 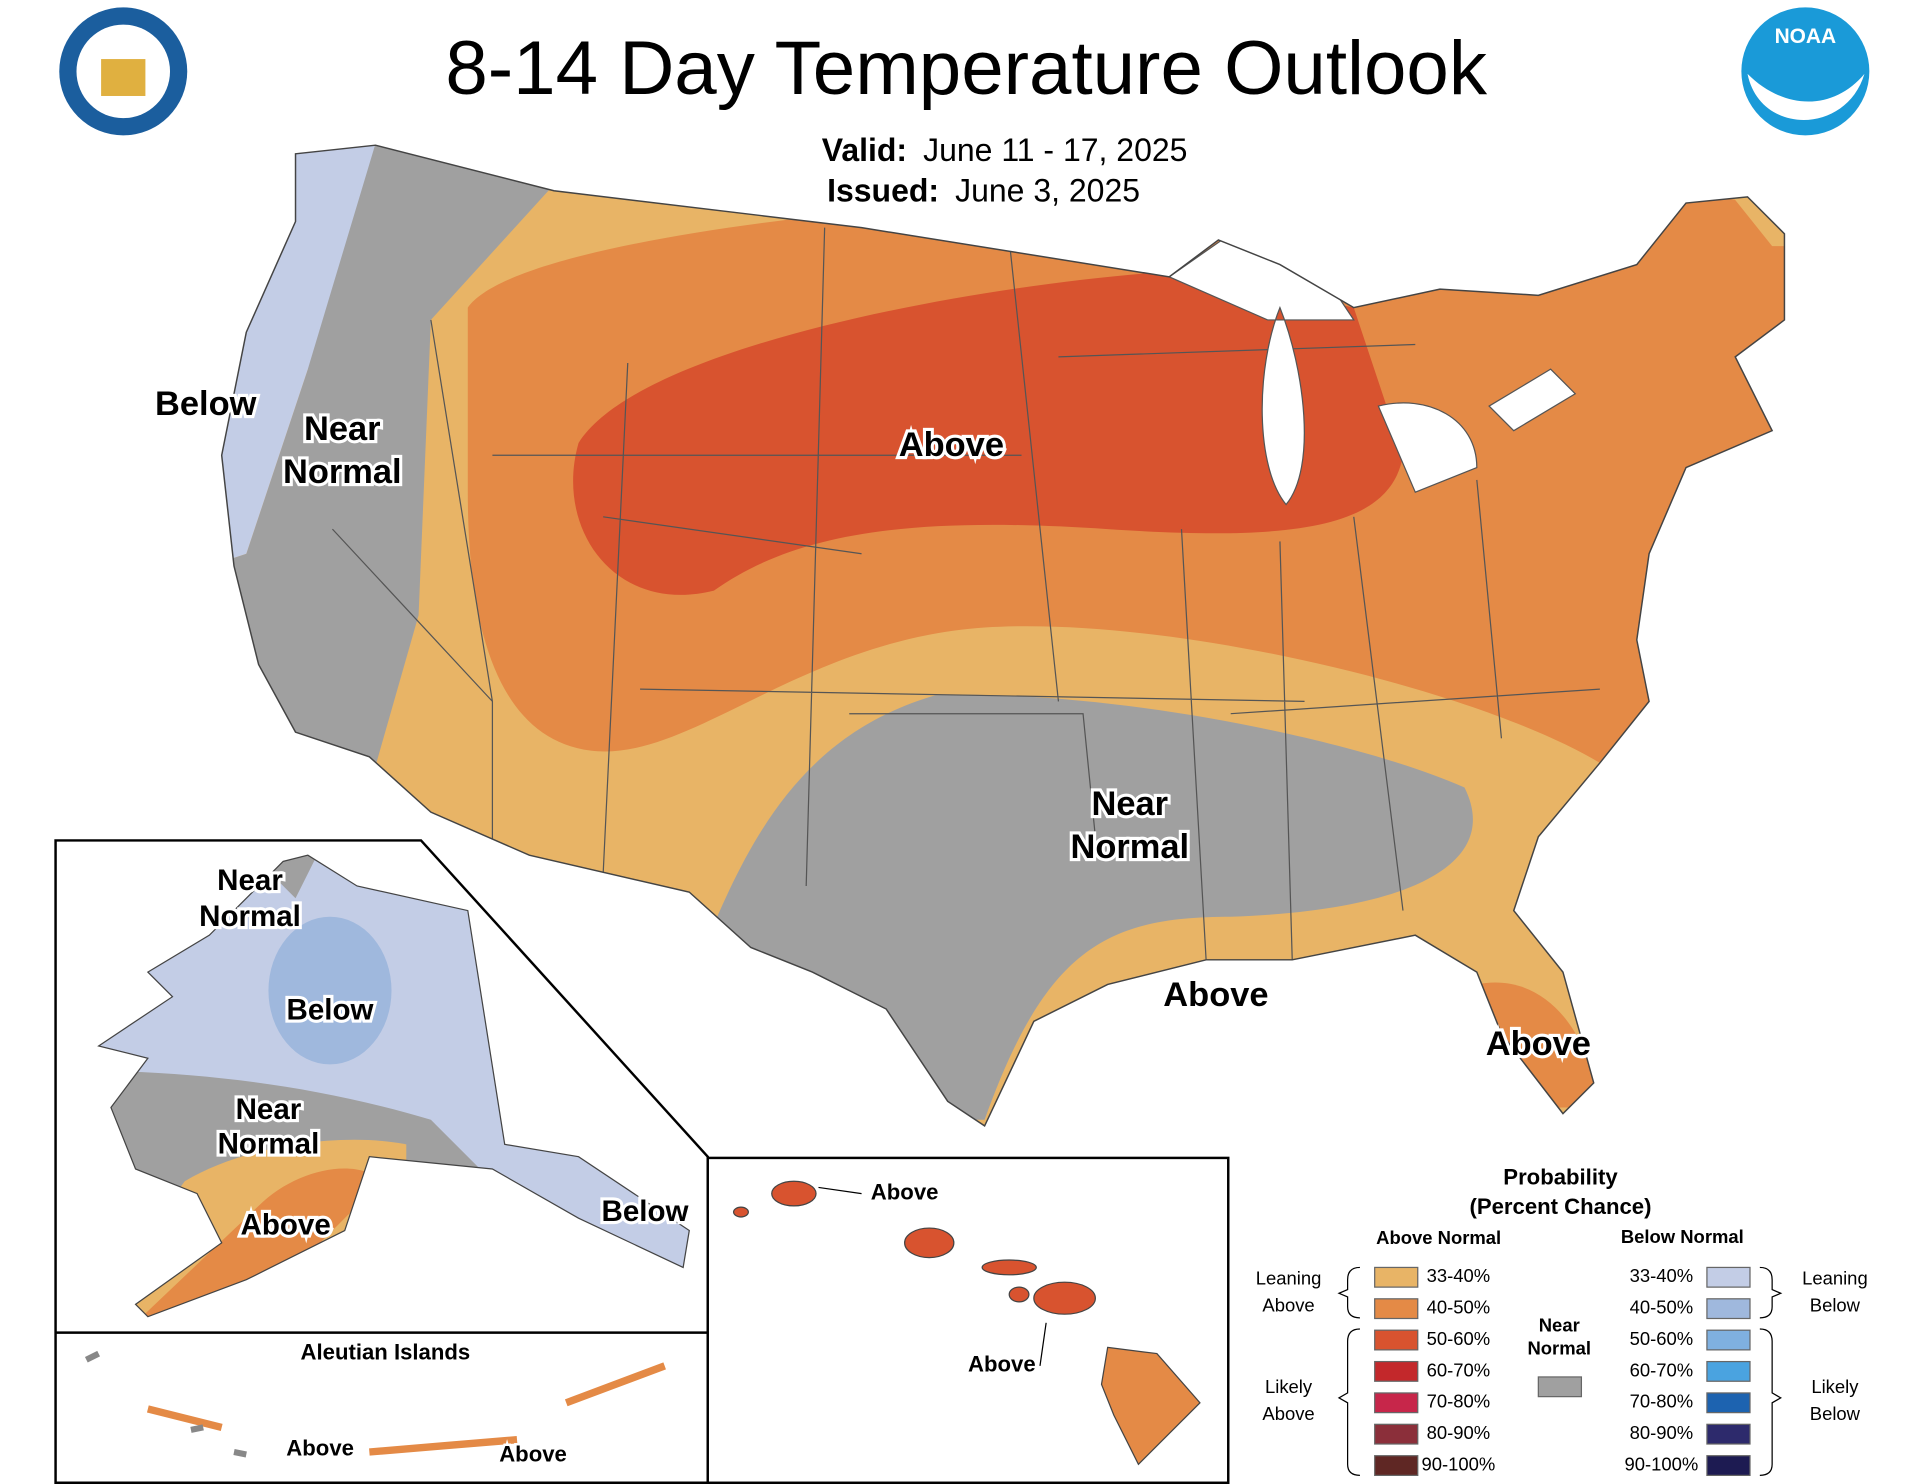 I want to click on zone-near-normal, so click(x=387, y=466).